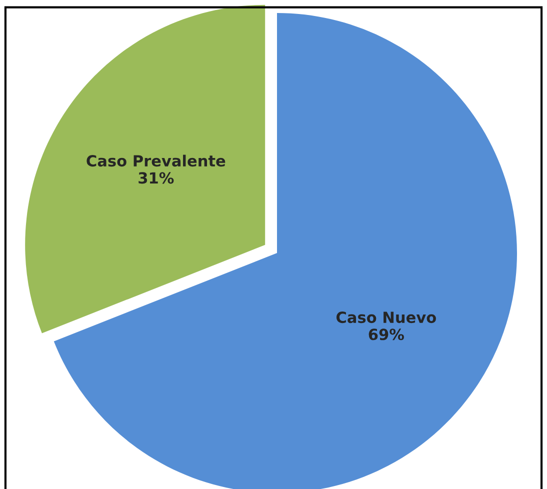 This screenshot has height=489, width=547. What do you see at coordinates (386, 334) in the screenshot?
I see `data-label: 69%` at bounding box center [386, 334].